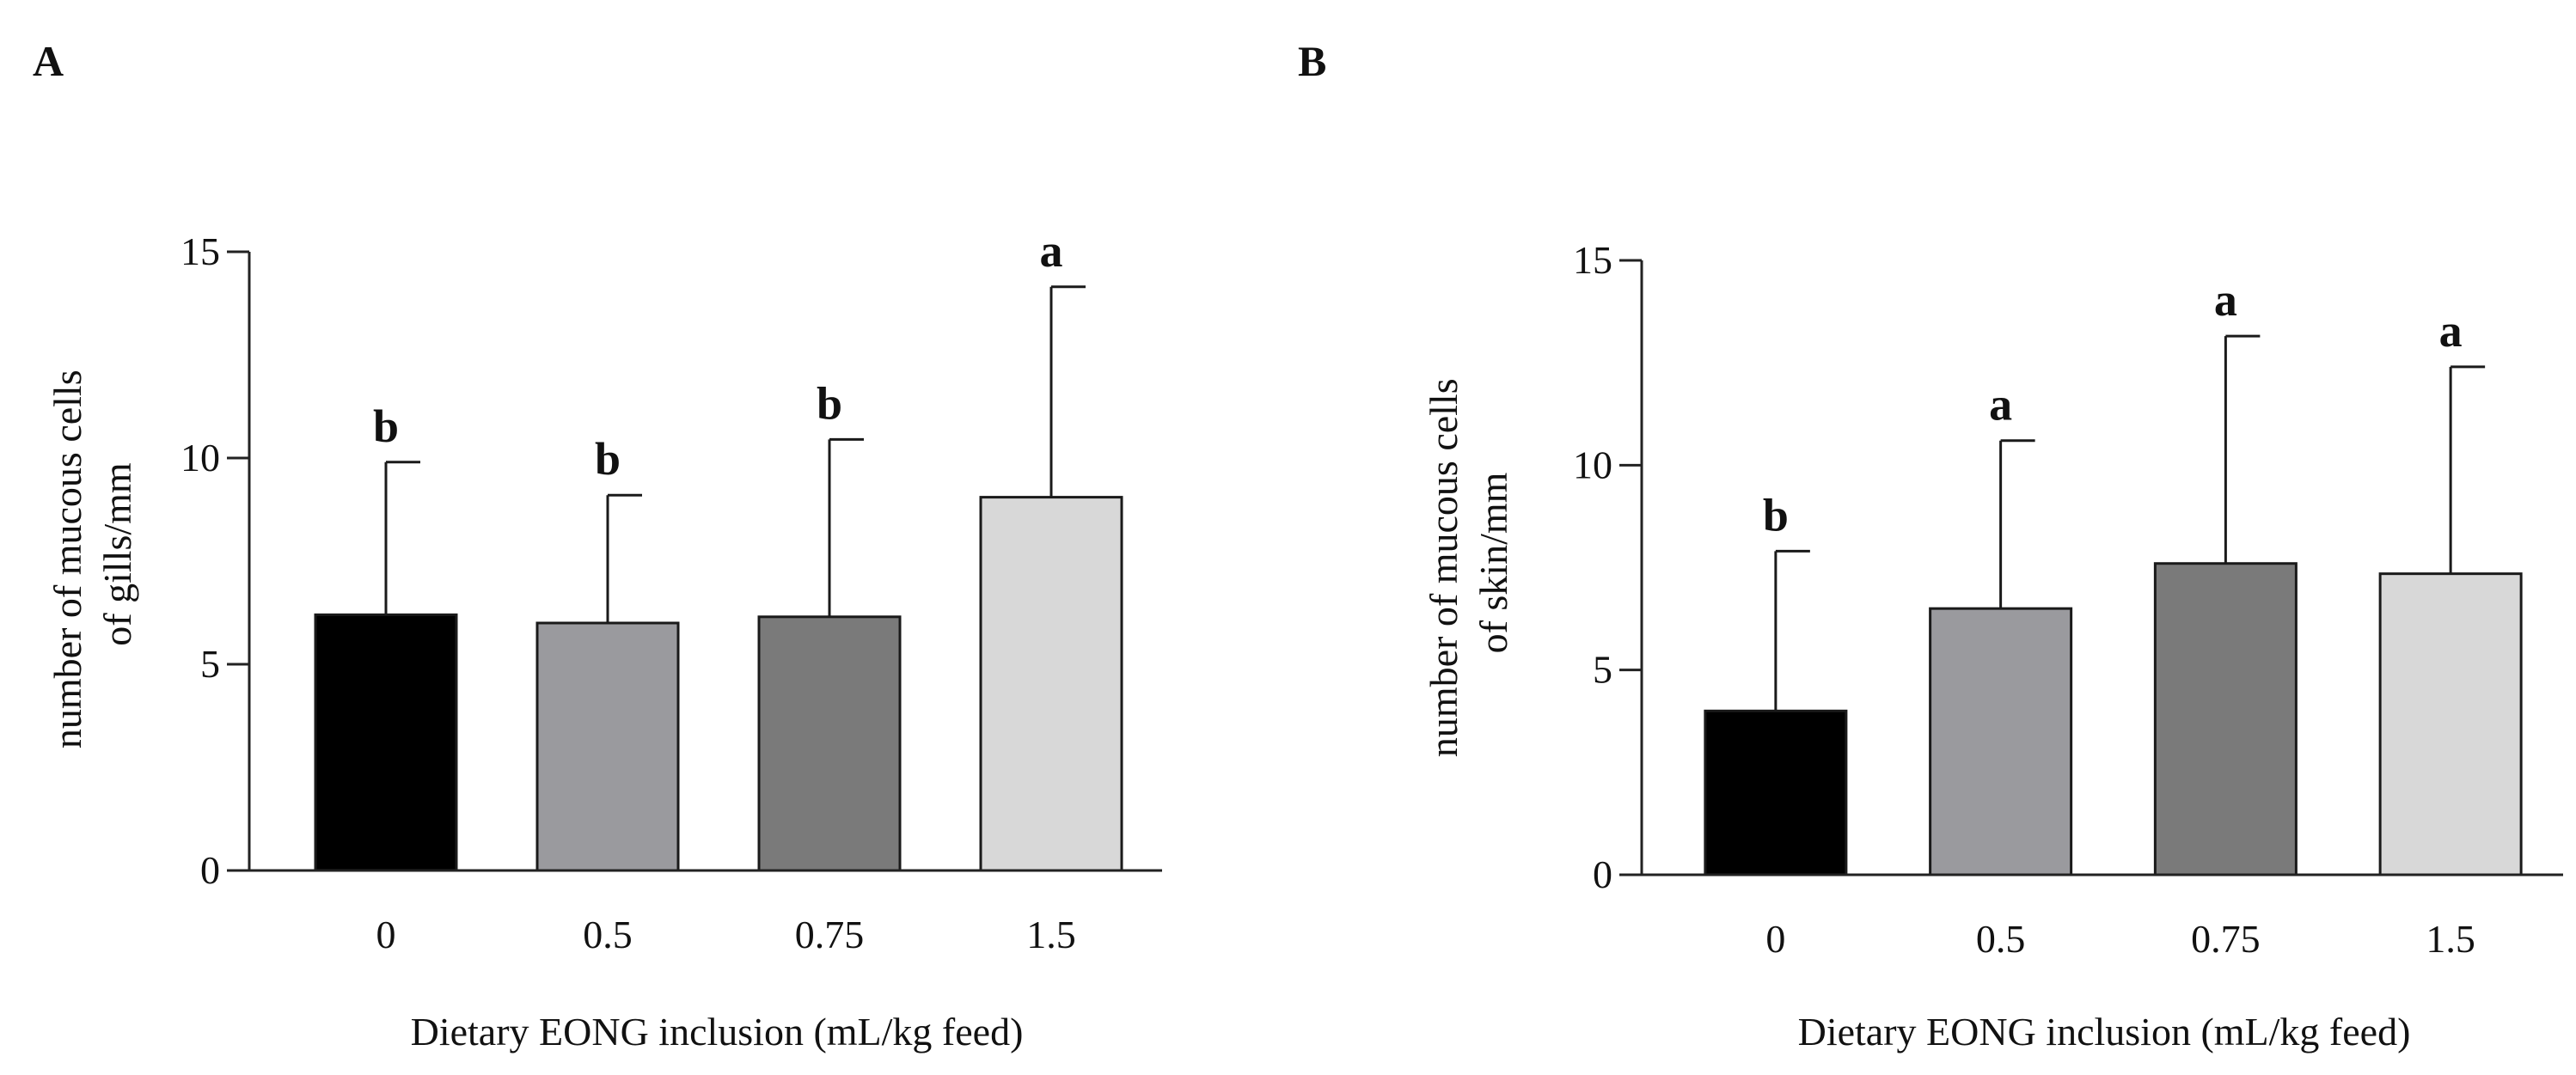 This screenshot has width=2576, height=1075. What do you see at coordinates (386, 934) in the screenshot?
I see `x-tick-label-a-0: 0` at bounding box center [386, 934].